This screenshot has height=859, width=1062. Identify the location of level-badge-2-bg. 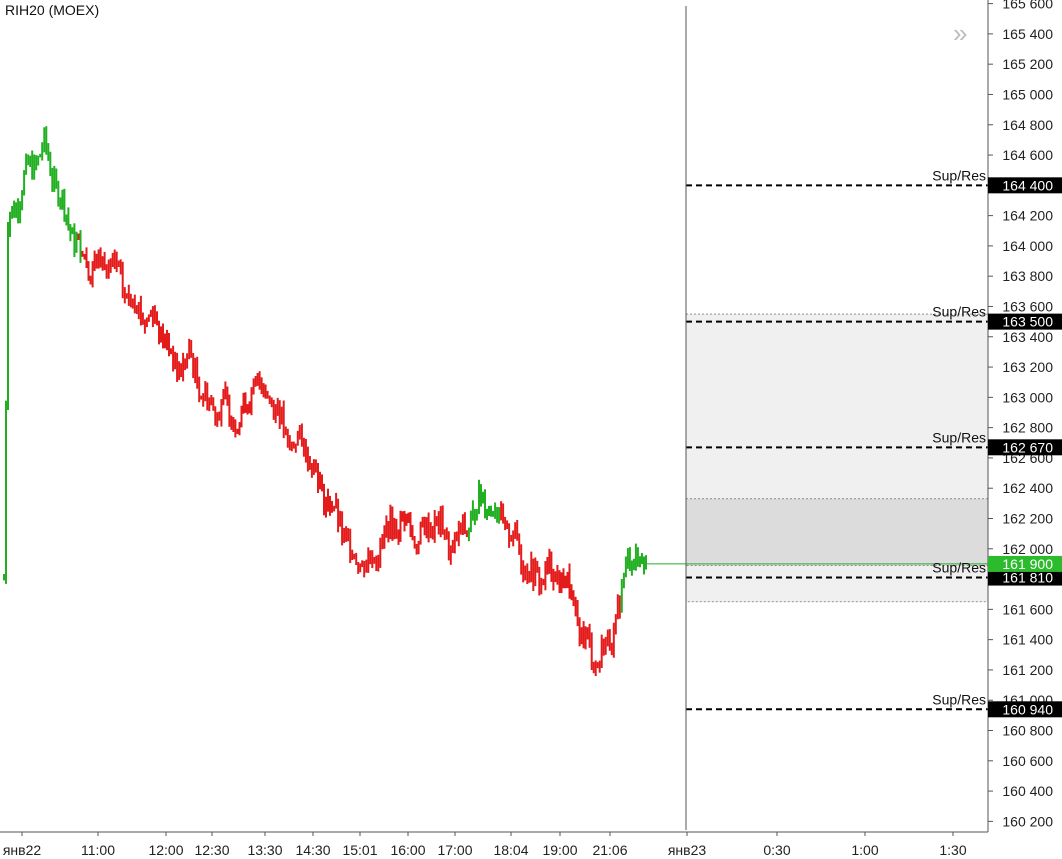
(1025, 321).